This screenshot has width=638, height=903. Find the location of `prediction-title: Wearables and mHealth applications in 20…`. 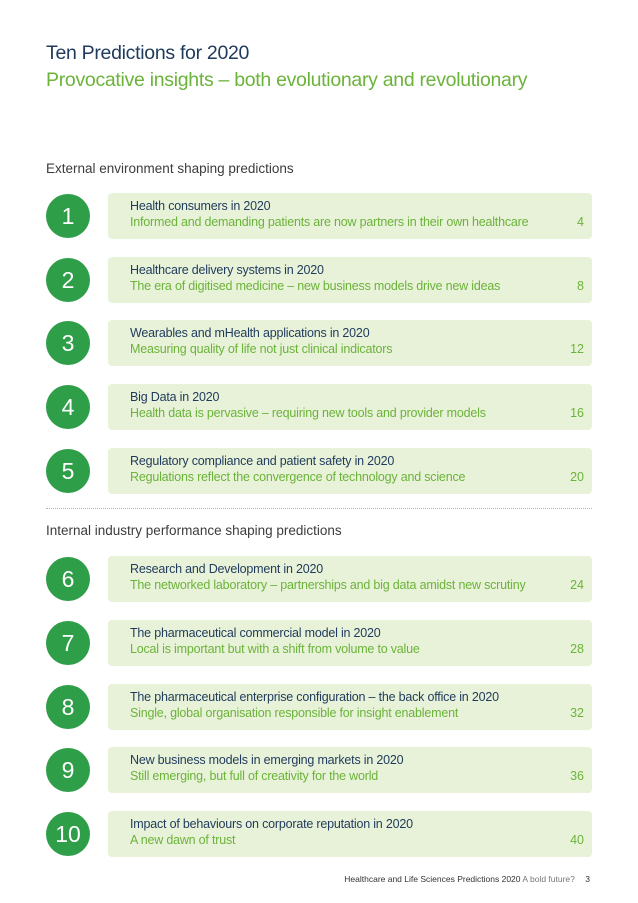

prediction-title: Wearables and mHealth applications in 20… is located at coordinates (250, 333).